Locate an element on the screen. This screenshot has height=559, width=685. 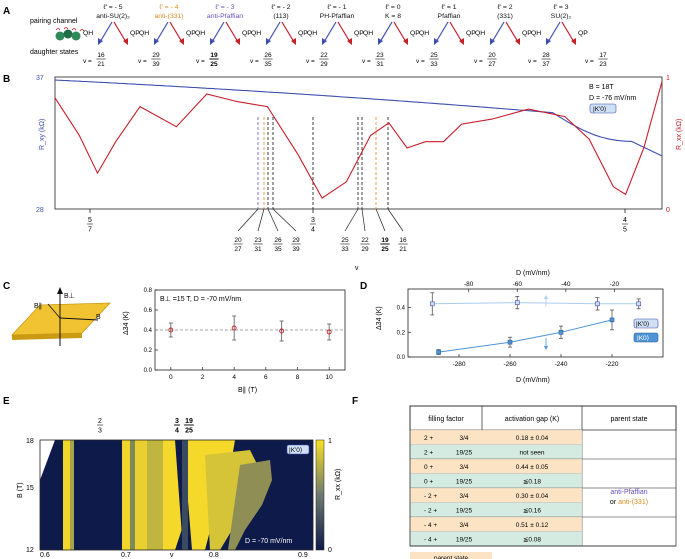
filling-factor-fraction: 19/25 is located at coordinates (464, 540).